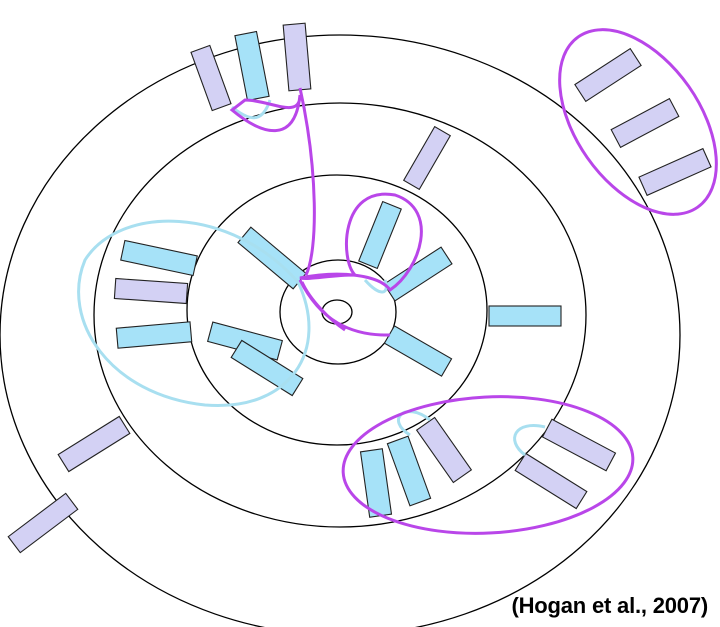  Describe the element at coordinates (307, 181) in the screenshot. I see `top-purple-line` at that location.